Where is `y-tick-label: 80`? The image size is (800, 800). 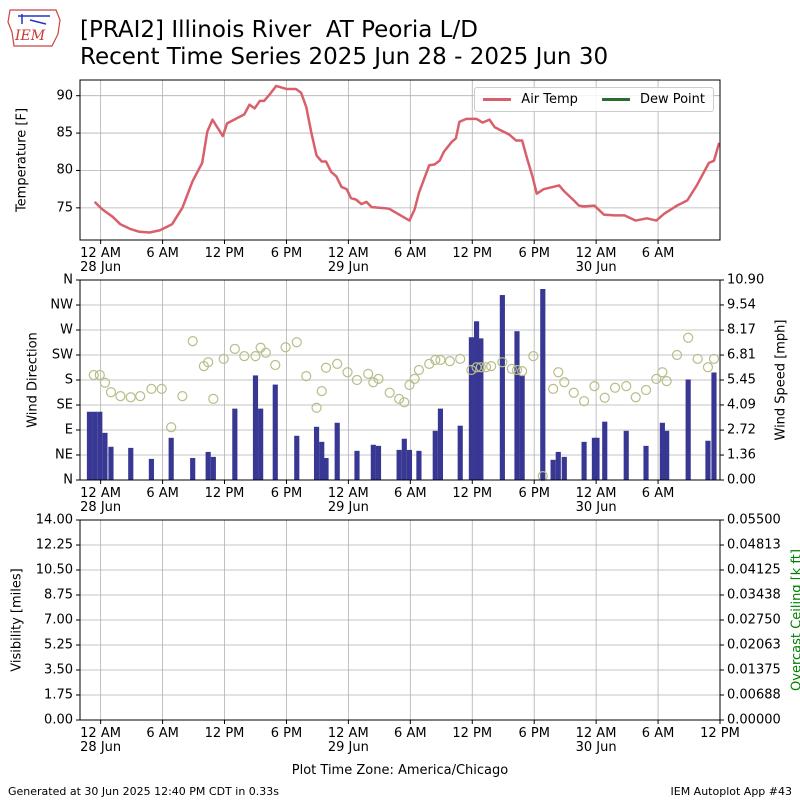 y-tick-label: 80 is located at coordinates (64, 170).